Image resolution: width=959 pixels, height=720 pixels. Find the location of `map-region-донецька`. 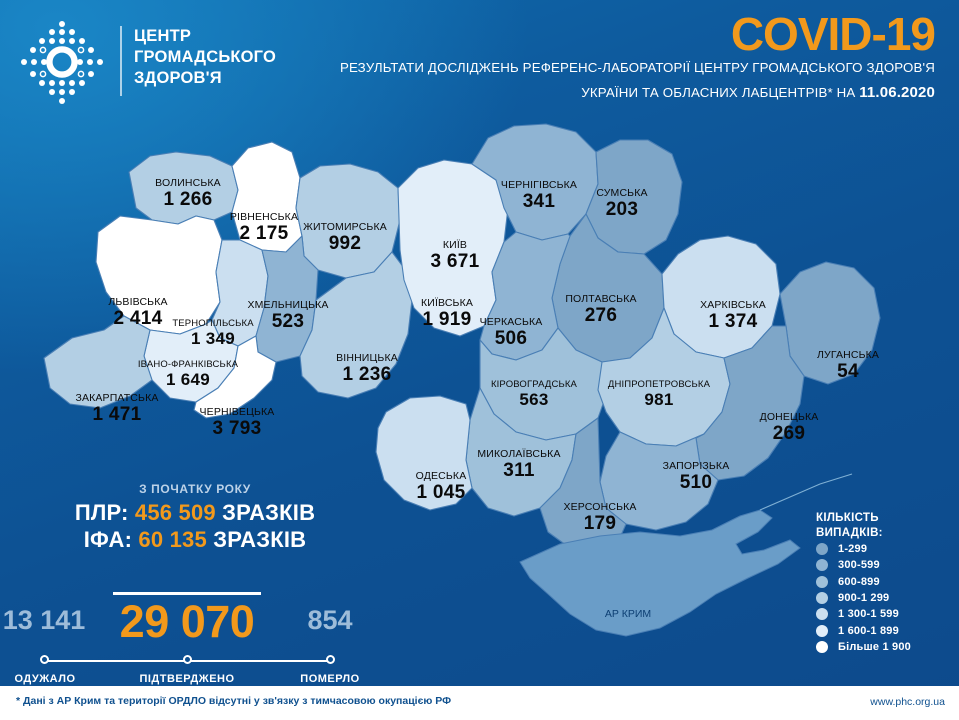

map-region-донецька is located at coordinates (750, 403).